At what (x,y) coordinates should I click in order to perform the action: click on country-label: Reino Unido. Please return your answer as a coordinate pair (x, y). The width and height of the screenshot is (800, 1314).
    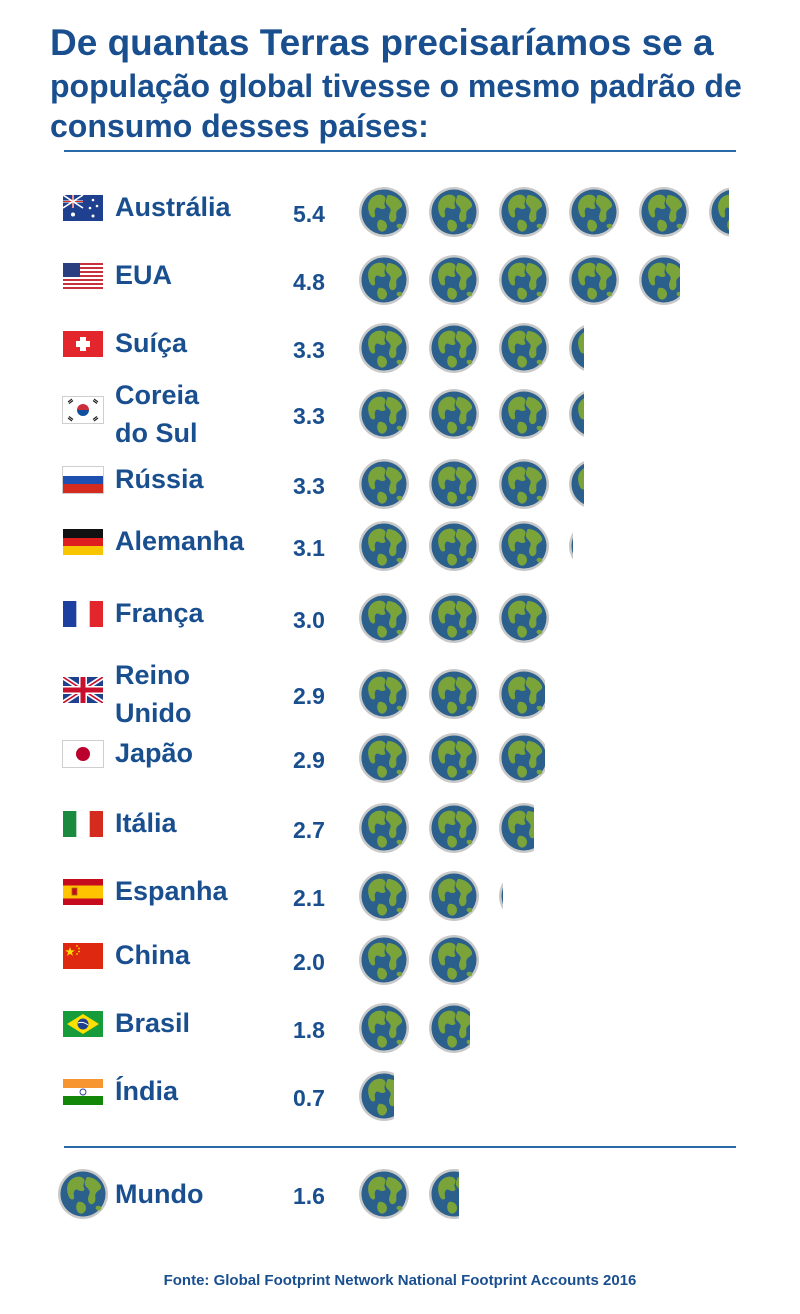
    Looking at the image, I should click on (170, 694).